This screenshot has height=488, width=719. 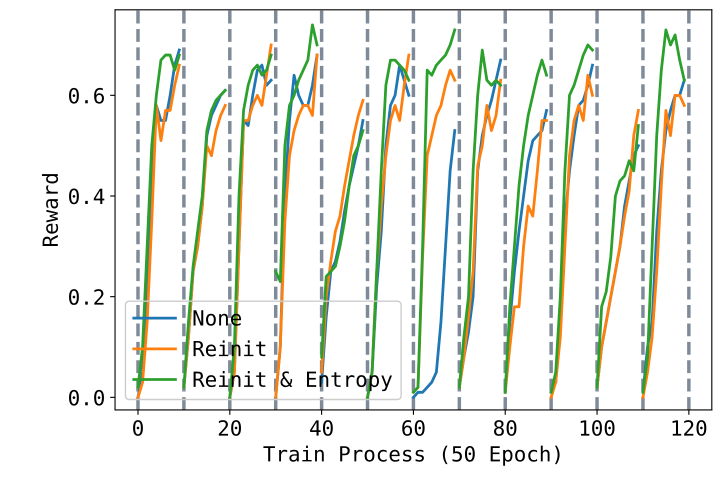 What do you see at coordinates (229, 428) in the screenshot?
I see `x-tick-label: 20` at bounding box center [229, 428].